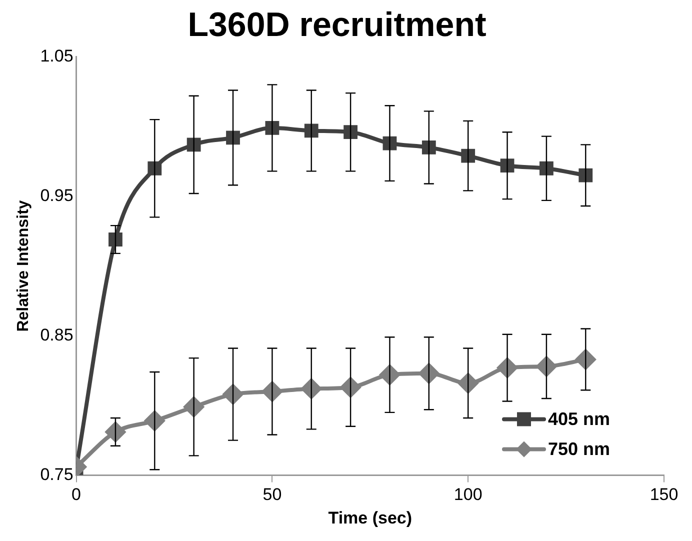 This screenshot has height=541, width=692. I want to click on y-tick-label: 0.75, so click(57, 474).